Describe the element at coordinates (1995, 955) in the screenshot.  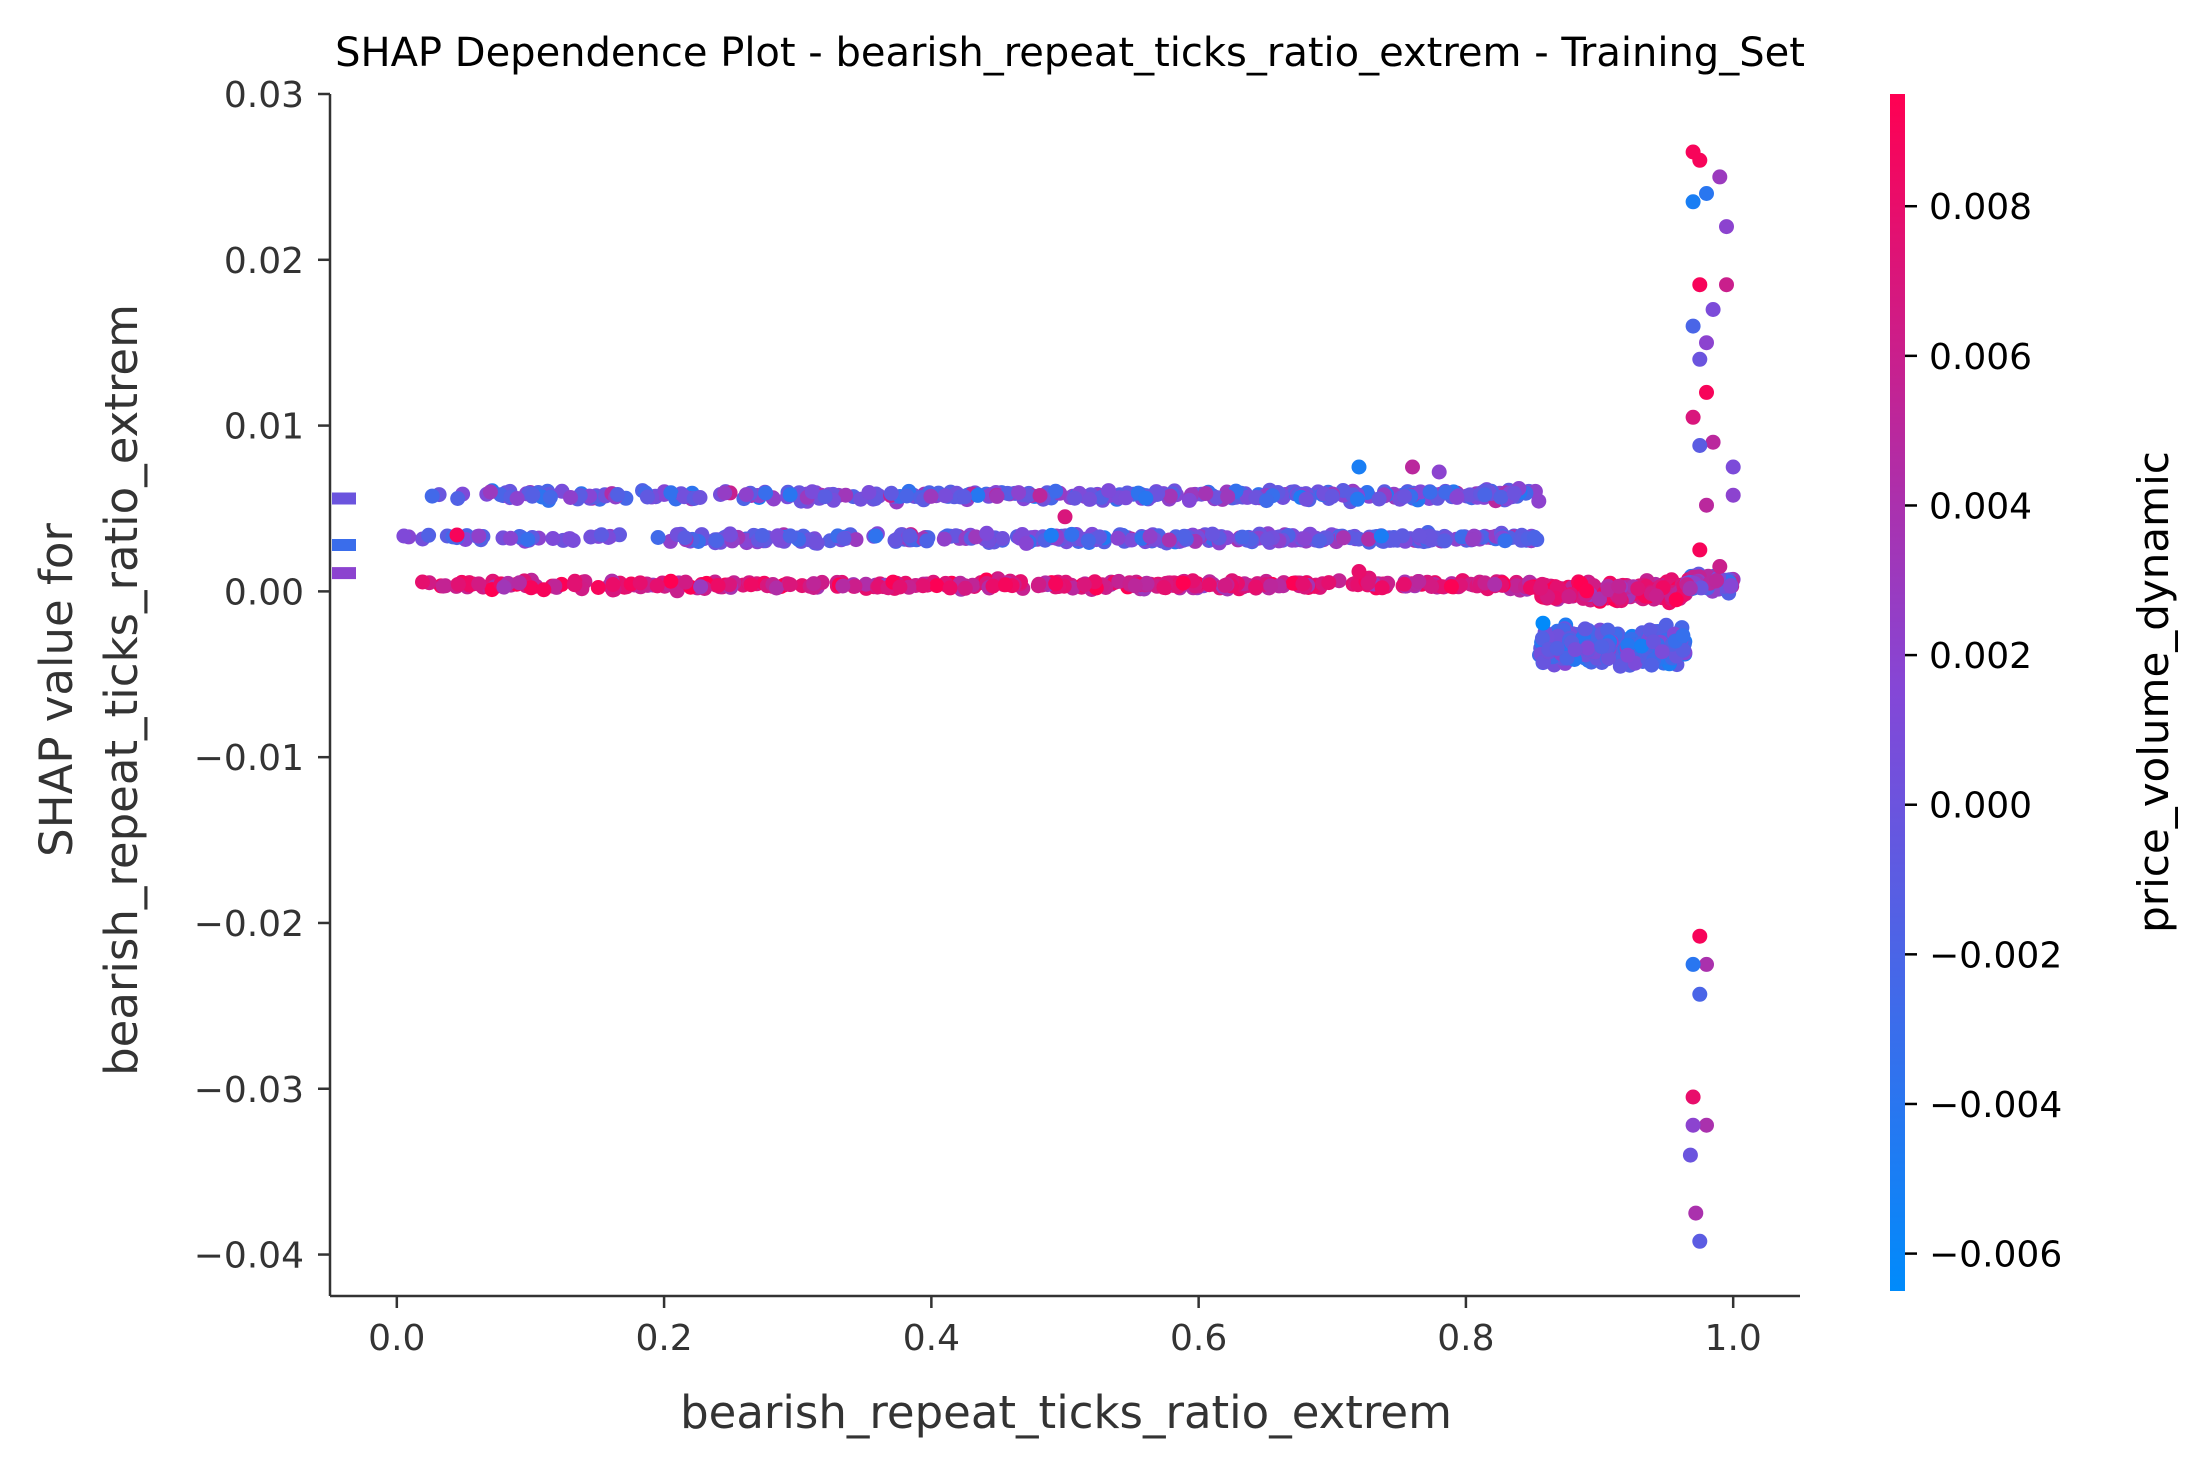
I see `colorbar-tick-label: −0.002` at that location.